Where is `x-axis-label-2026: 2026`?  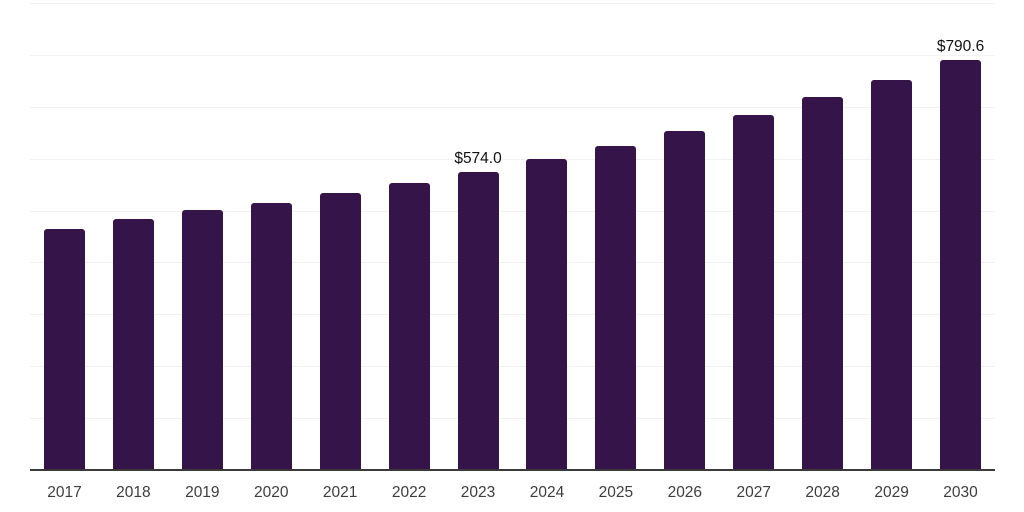
x-axis-label-2026: 2026 is located at coordinates (685, 492).